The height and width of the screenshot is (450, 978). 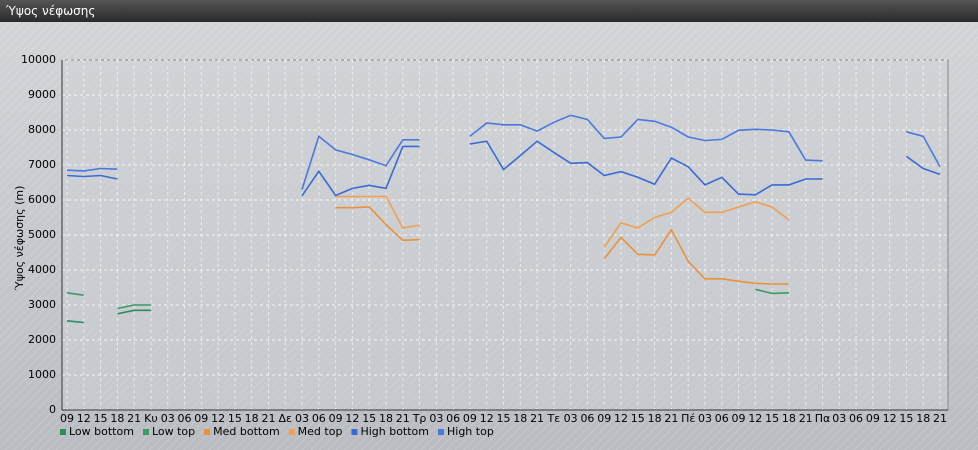 I want to click on legend-label: Med bottom, so click(x=246, y=431).